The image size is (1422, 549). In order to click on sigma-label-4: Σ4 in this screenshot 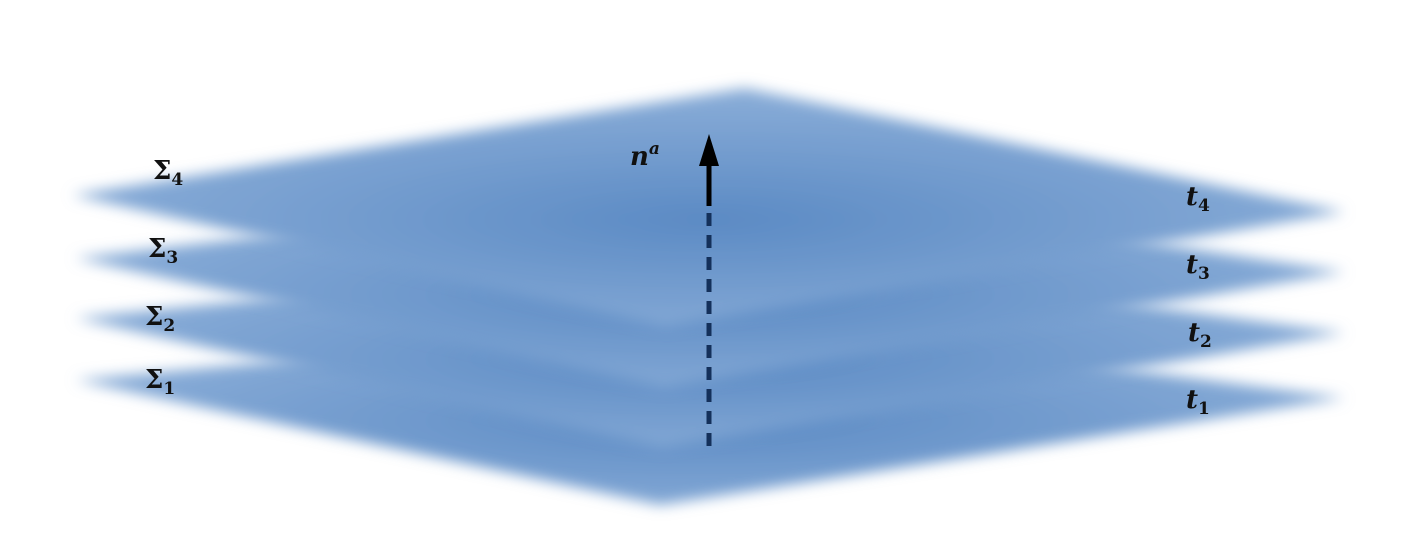, I will do `click(168, 173)`.